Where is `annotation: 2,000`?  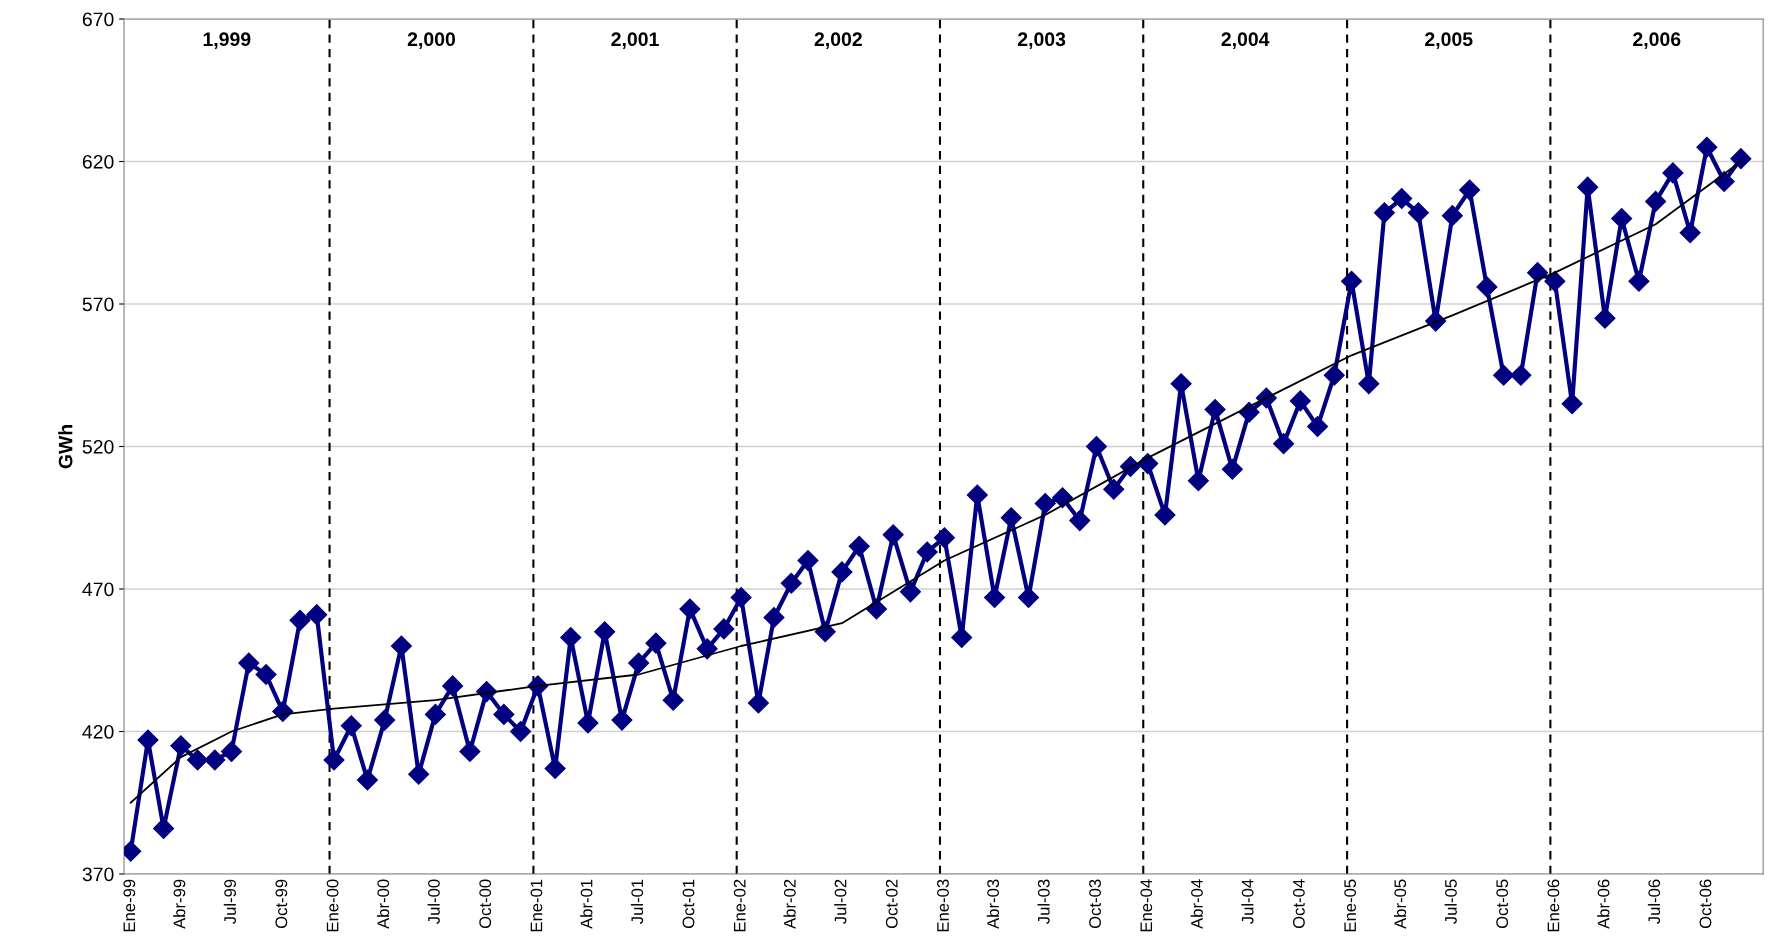
annotation: 2,000 is located at coordinates (431, 40).